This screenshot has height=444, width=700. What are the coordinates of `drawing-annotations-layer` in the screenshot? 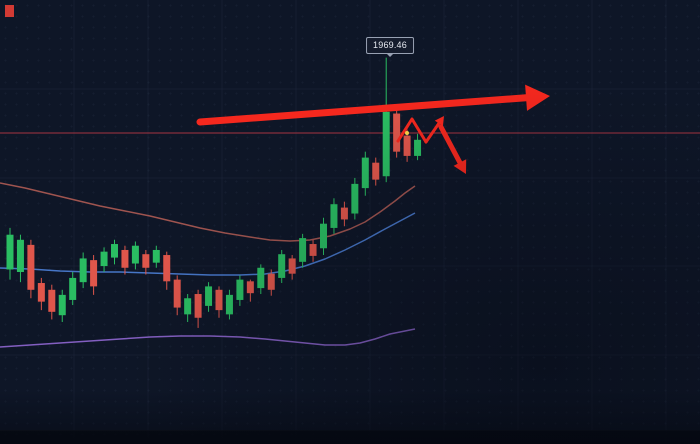 It's located at (373, 129).